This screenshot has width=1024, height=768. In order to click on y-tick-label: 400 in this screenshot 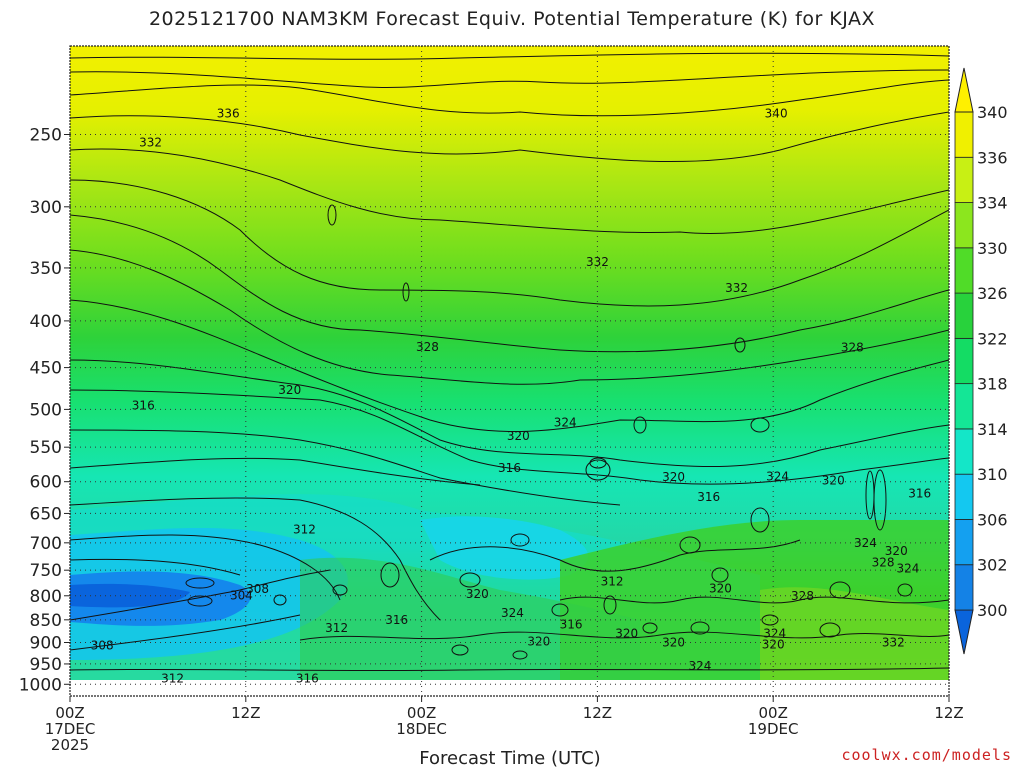, I will do `click(46, 322)`.